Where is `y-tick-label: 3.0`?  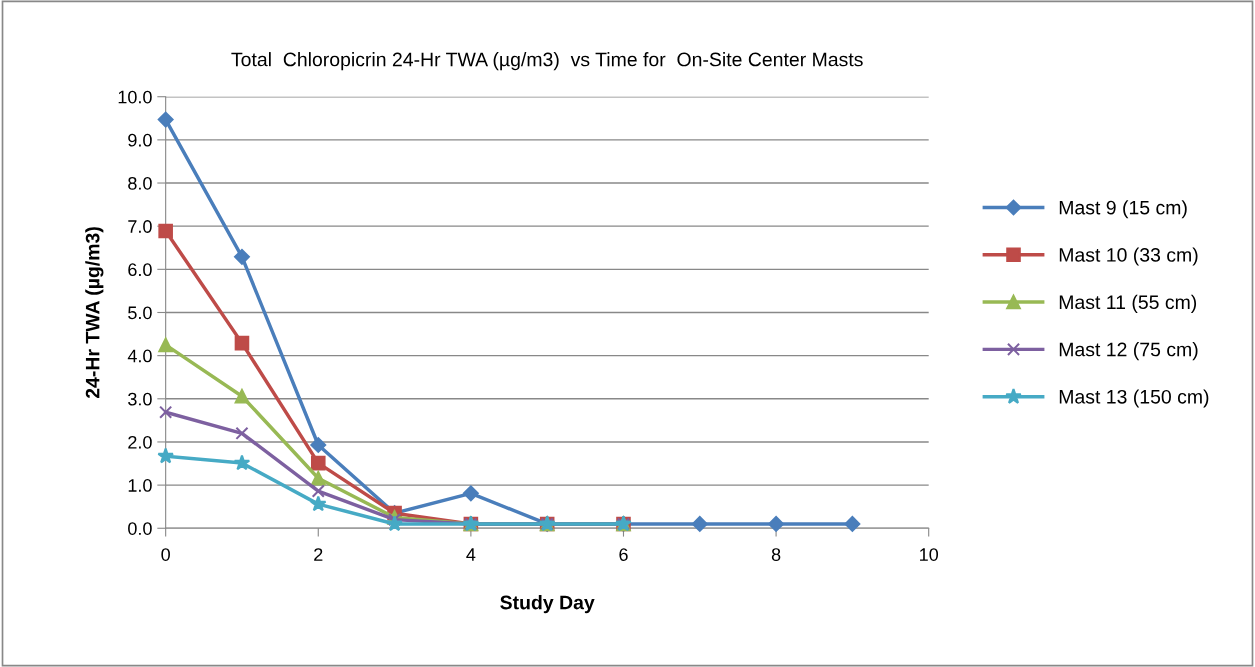 y-tick-label: 3.0 is located at coordinates (140, 399).